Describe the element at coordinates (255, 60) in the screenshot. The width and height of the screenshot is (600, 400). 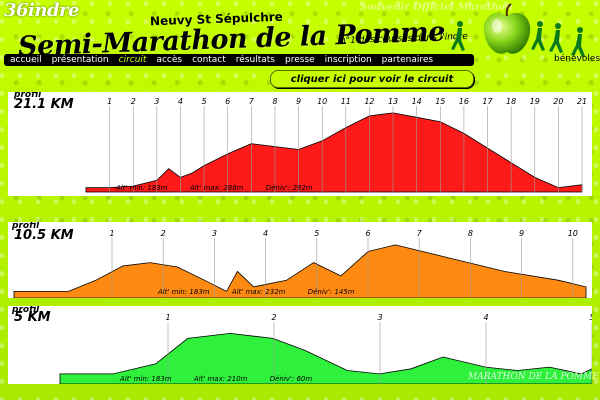
I see `nav-item-5: résultats` at that location.